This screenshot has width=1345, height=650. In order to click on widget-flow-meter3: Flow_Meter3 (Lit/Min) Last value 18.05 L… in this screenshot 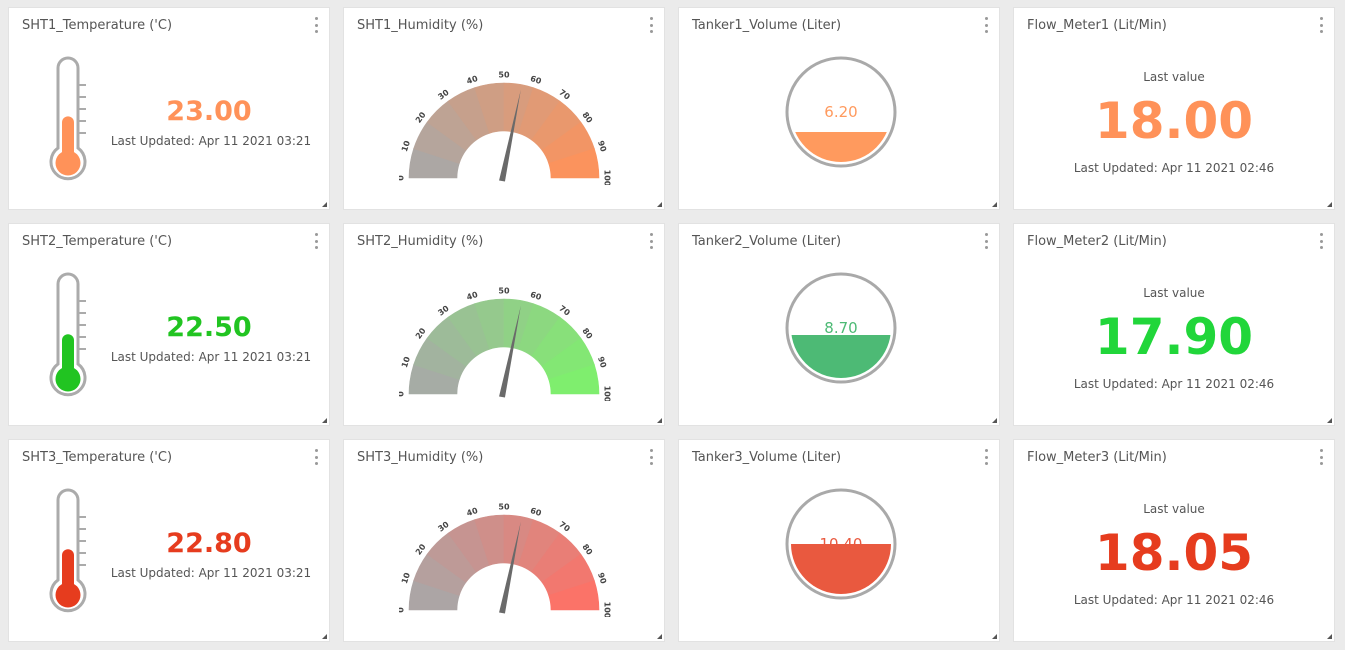, I will do `click(1174, 540)`.